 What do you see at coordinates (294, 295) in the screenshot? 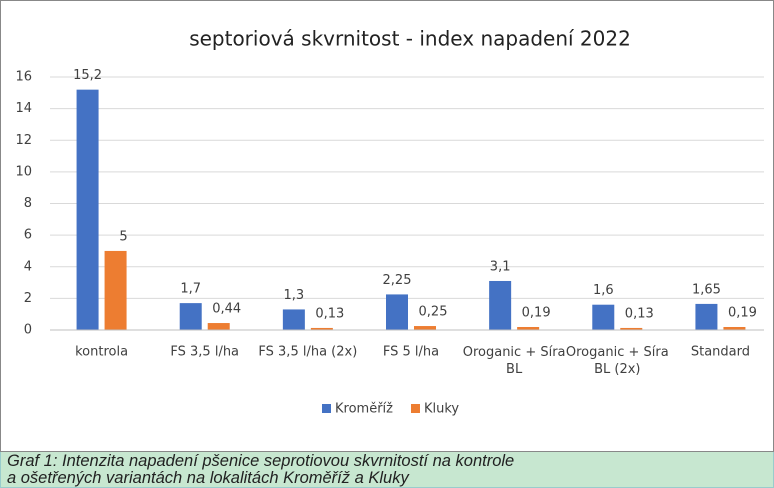
I see `data-label: 1,3` at bounding box center [294, 295].